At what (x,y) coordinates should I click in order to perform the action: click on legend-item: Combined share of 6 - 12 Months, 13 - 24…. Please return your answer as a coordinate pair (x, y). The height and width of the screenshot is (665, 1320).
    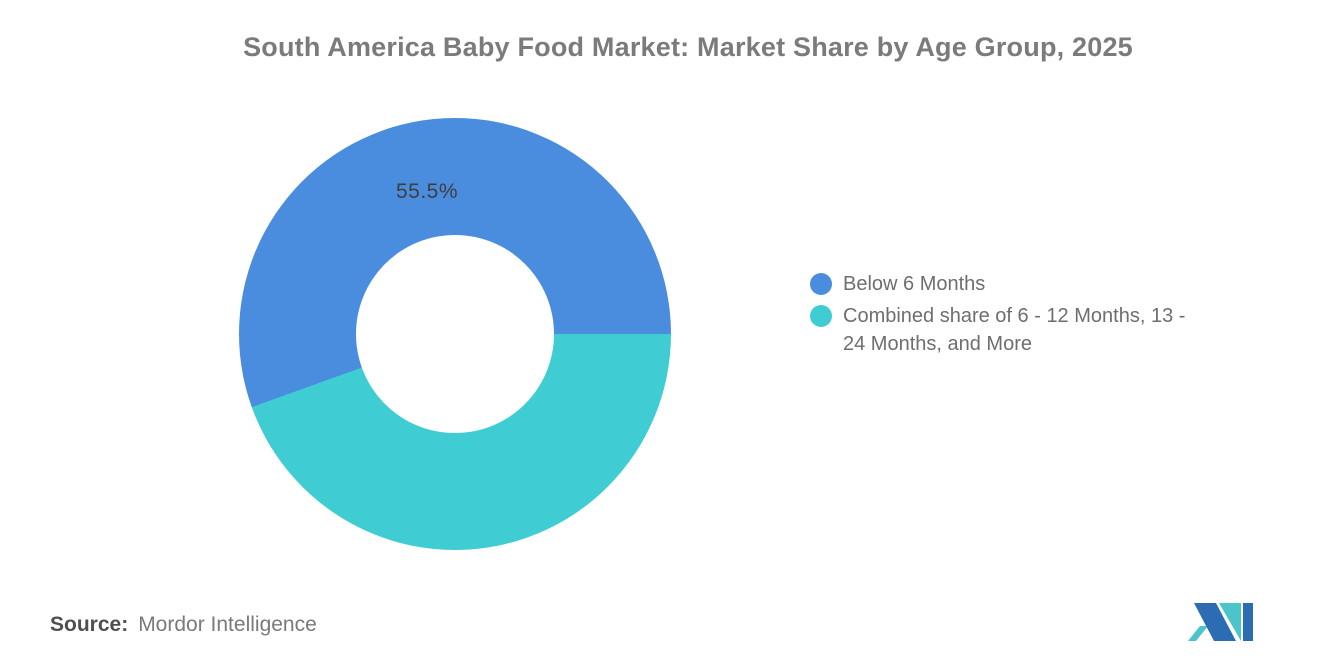
    Looking at the image, I should click on (1000, 330).